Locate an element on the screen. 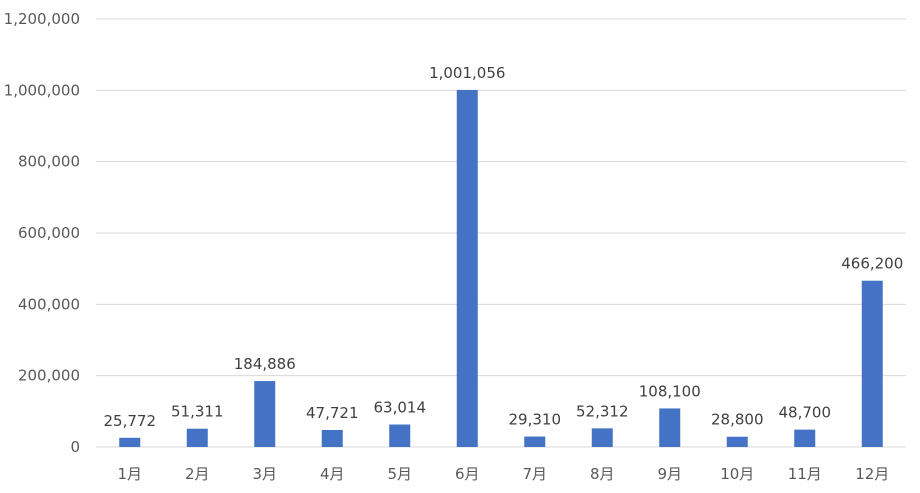 This screenshot has height=493, width=920. x-category-label: 10月 is located at coordinates (737, 474).